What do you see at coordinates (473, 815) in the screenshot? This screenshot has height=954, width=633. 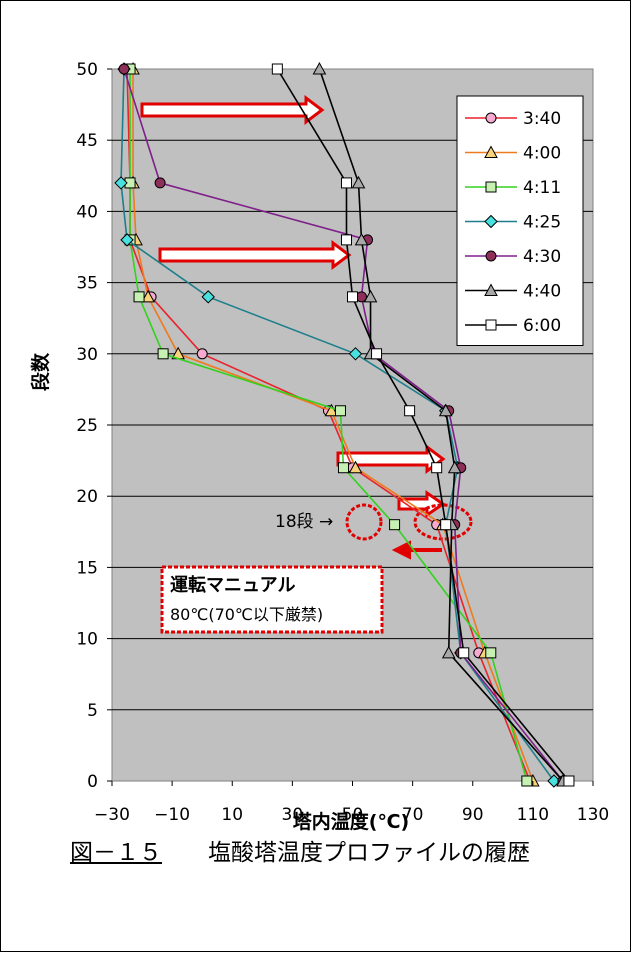 I see `x-tick-label: 90` at bounding box center [473, 815].